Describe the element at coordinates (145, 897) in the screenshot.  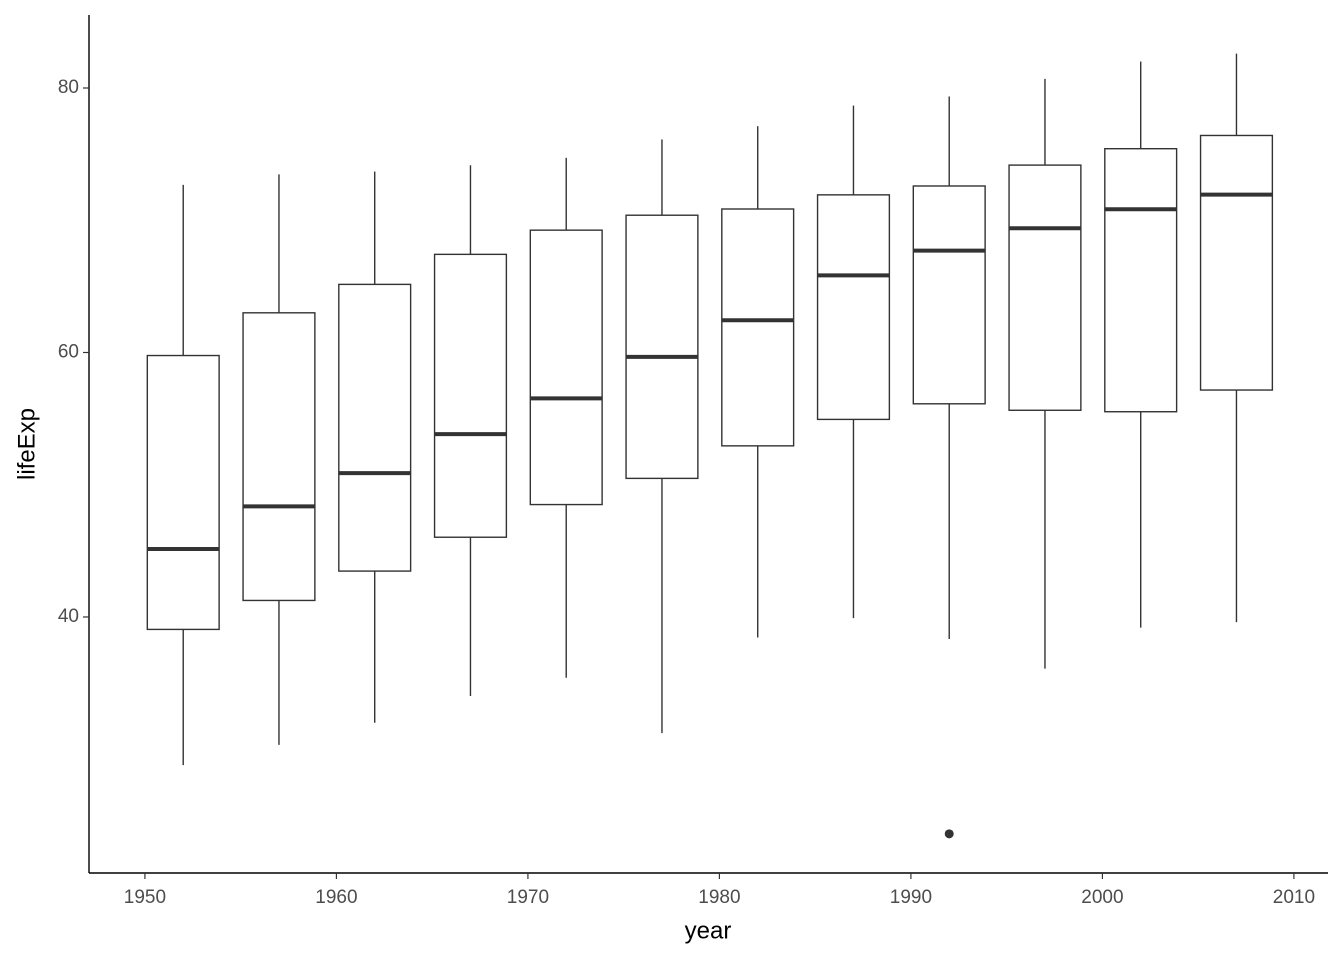
I see `x-tick-label: 1950` at that location.